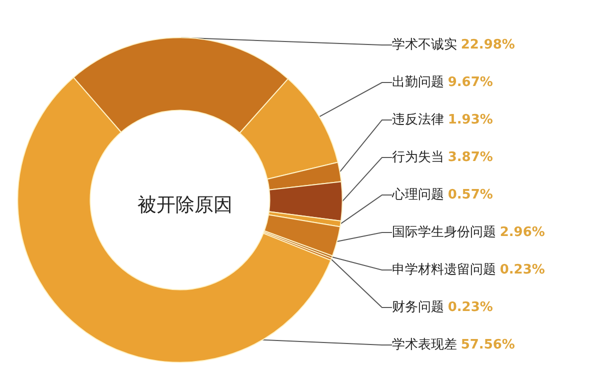 This screenshot has width=598, height=382. What do you see at coordinates (418, 82) in the screenshot?
I see `slice-label: 出勤问题` at bounding box center [418, 82].